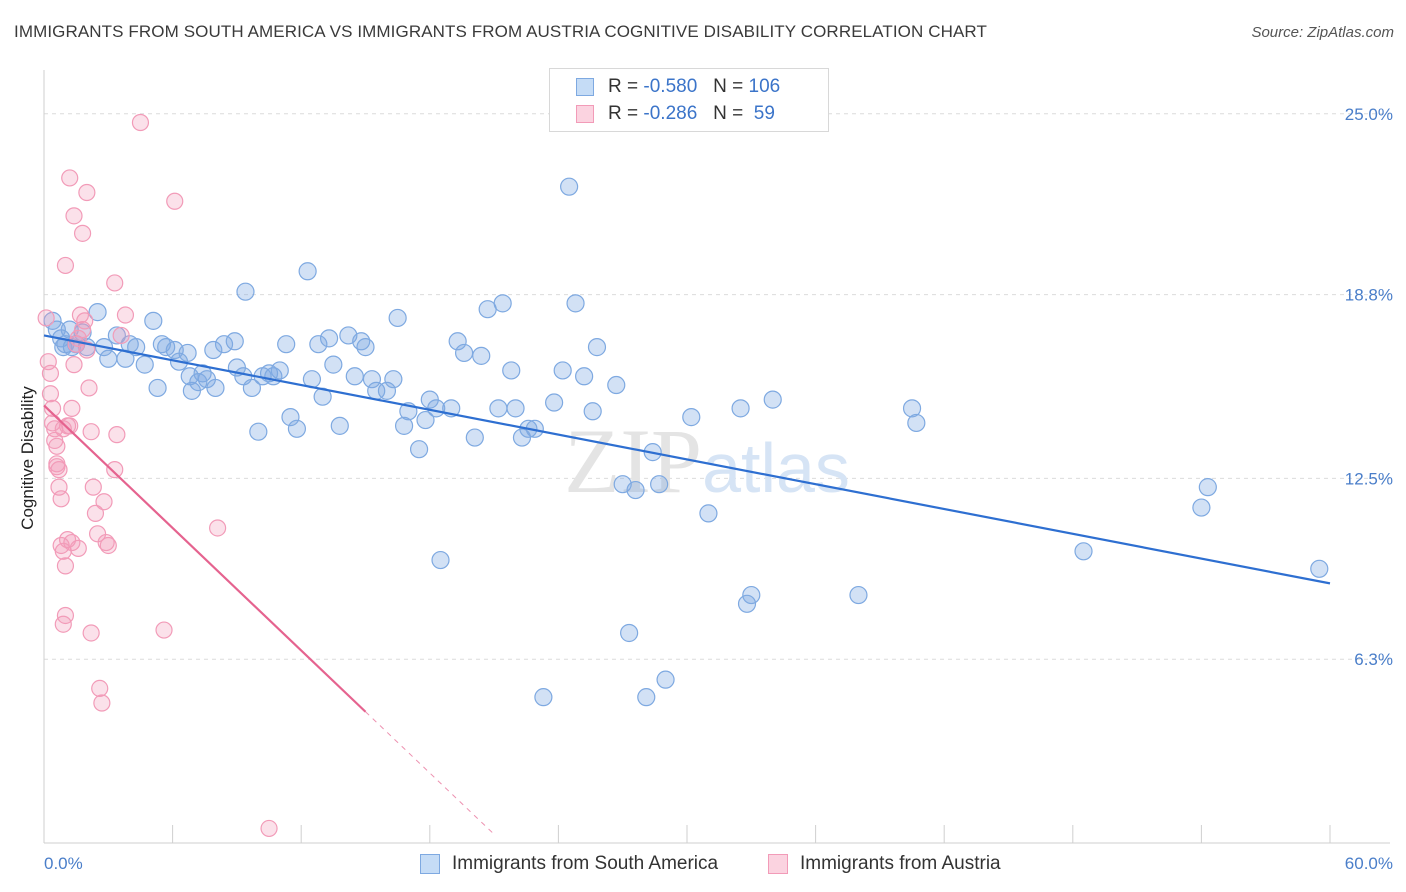 The image size is (1406, 892). Describe the element at coordinates (1369, 295) in the screenshot. I see `y-tick-label: 18.8%` at that location.